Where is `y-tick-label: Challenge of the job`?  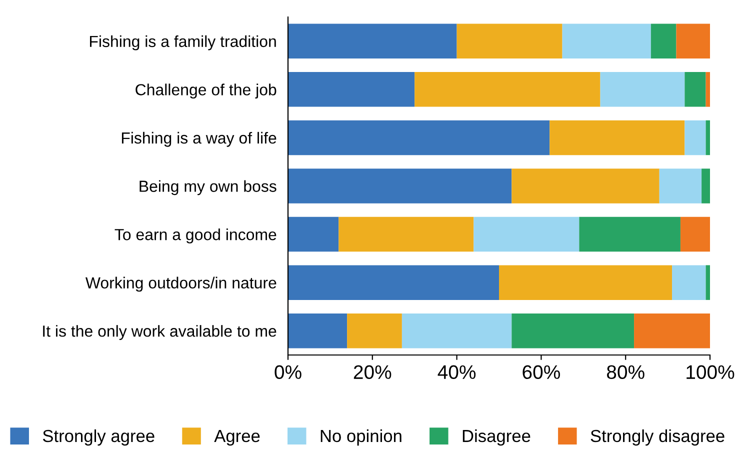 y-tick-label: Challenge of the job is located at coordinates (206, 91).